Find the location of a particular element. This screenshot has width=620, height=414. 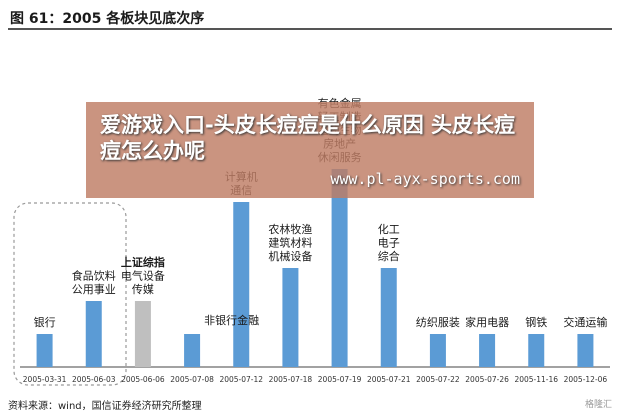

banner-url: www.pl-ayx-sports.com is located at coordinates (425, 179).